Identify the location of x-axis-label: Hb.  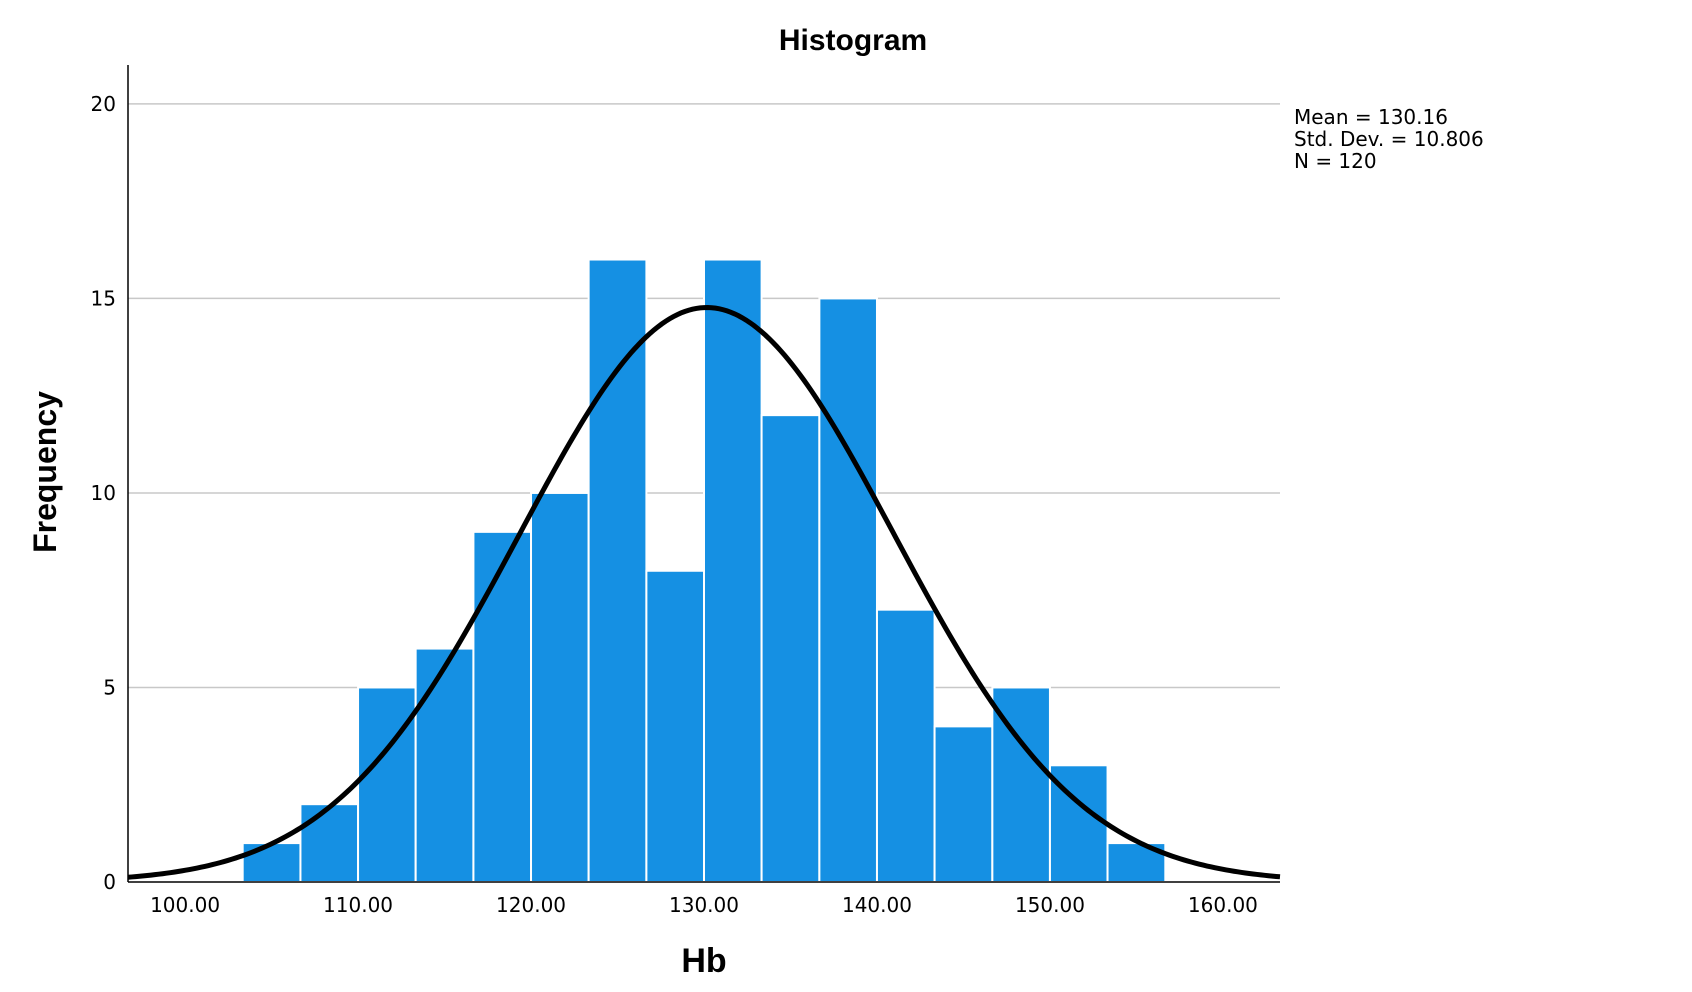
(703, 961).